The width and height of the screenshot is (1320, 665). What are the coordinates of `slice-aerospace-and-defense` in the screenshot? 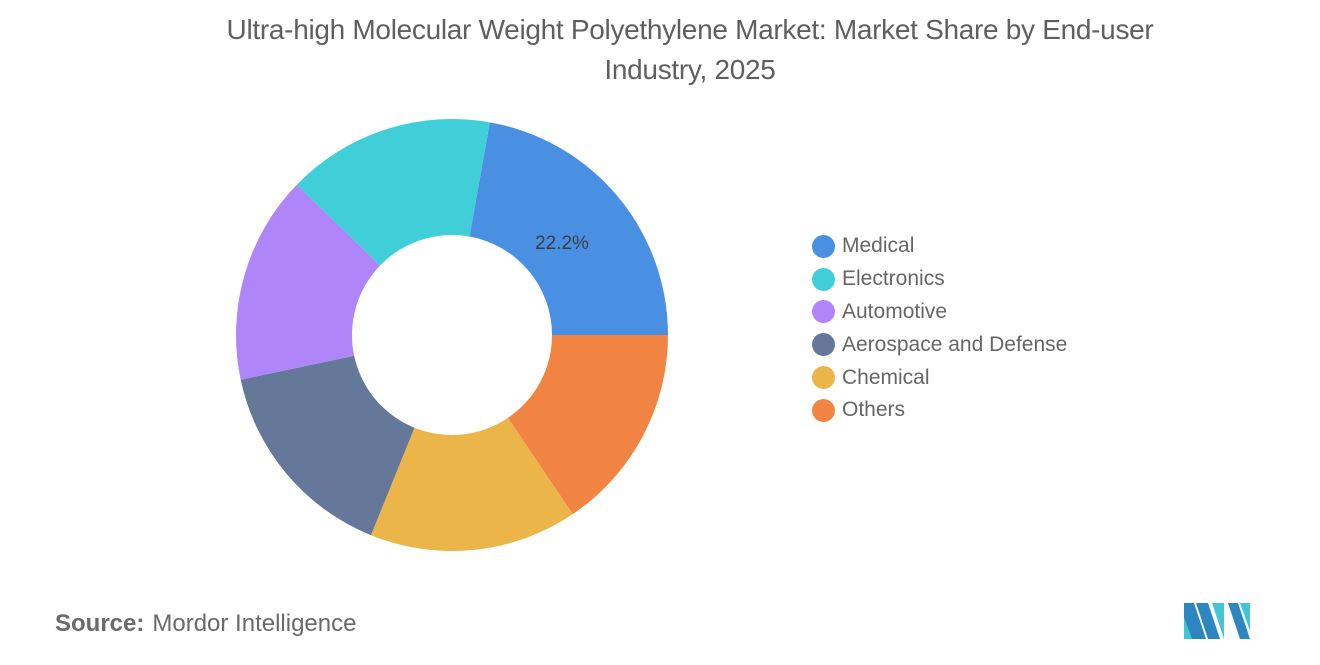 It's located at (327, 445).